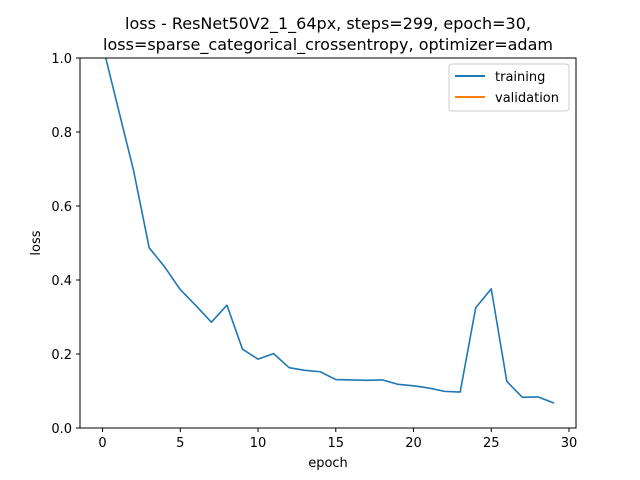 The image size is (640, 480). Describe the element at coordinates (36, 242) in the screenshot. I see `y-axis-label: loss` at that location.